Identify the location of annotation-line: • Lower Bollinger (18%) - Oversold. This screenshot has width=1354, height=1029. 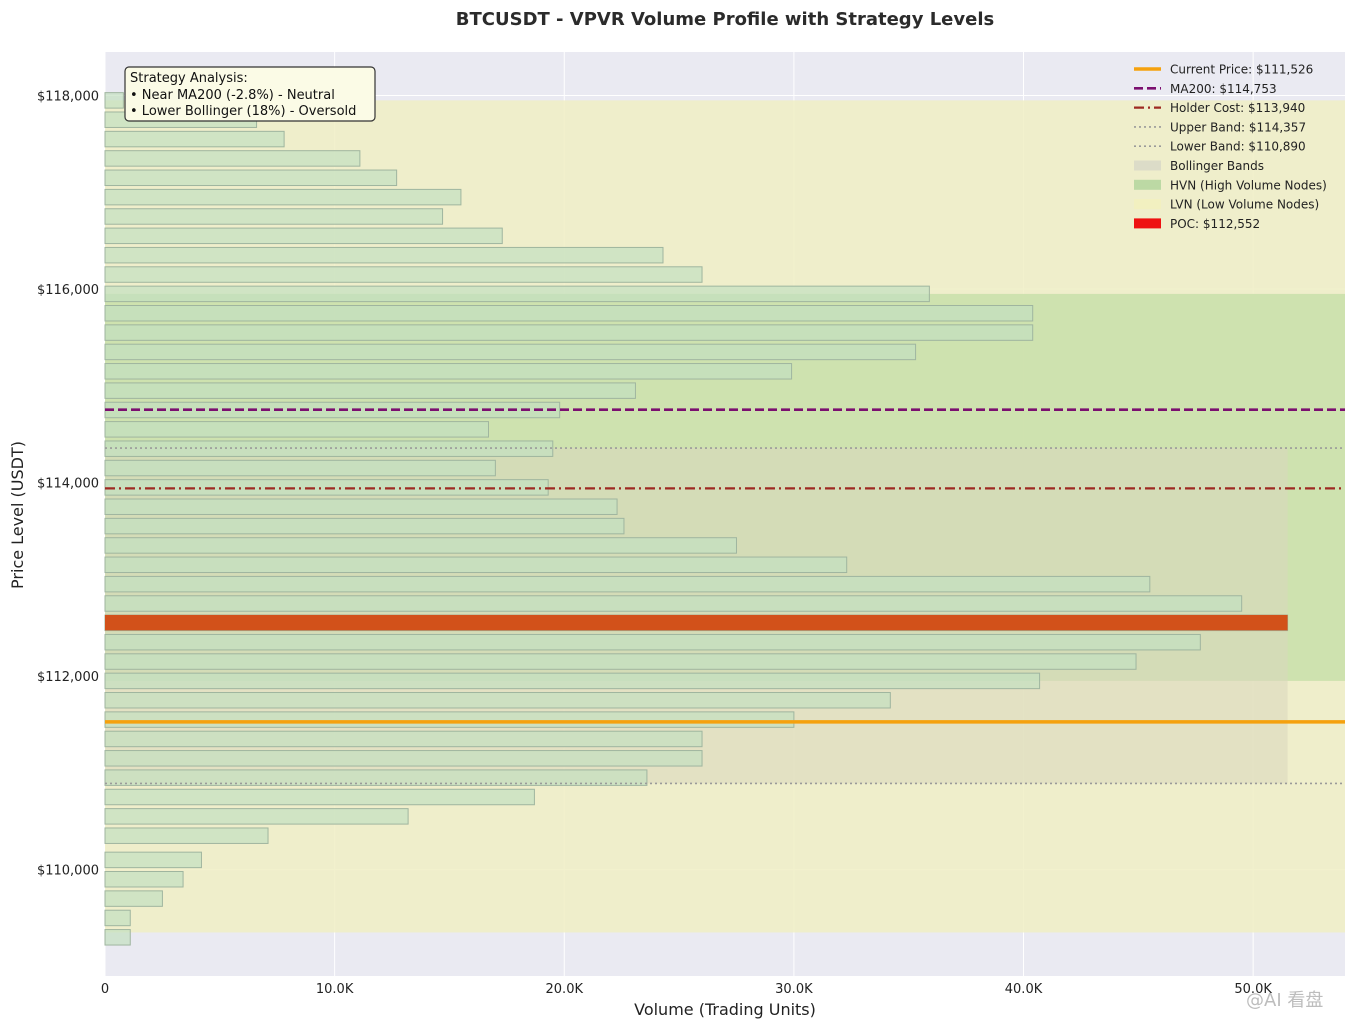
(243, 111).